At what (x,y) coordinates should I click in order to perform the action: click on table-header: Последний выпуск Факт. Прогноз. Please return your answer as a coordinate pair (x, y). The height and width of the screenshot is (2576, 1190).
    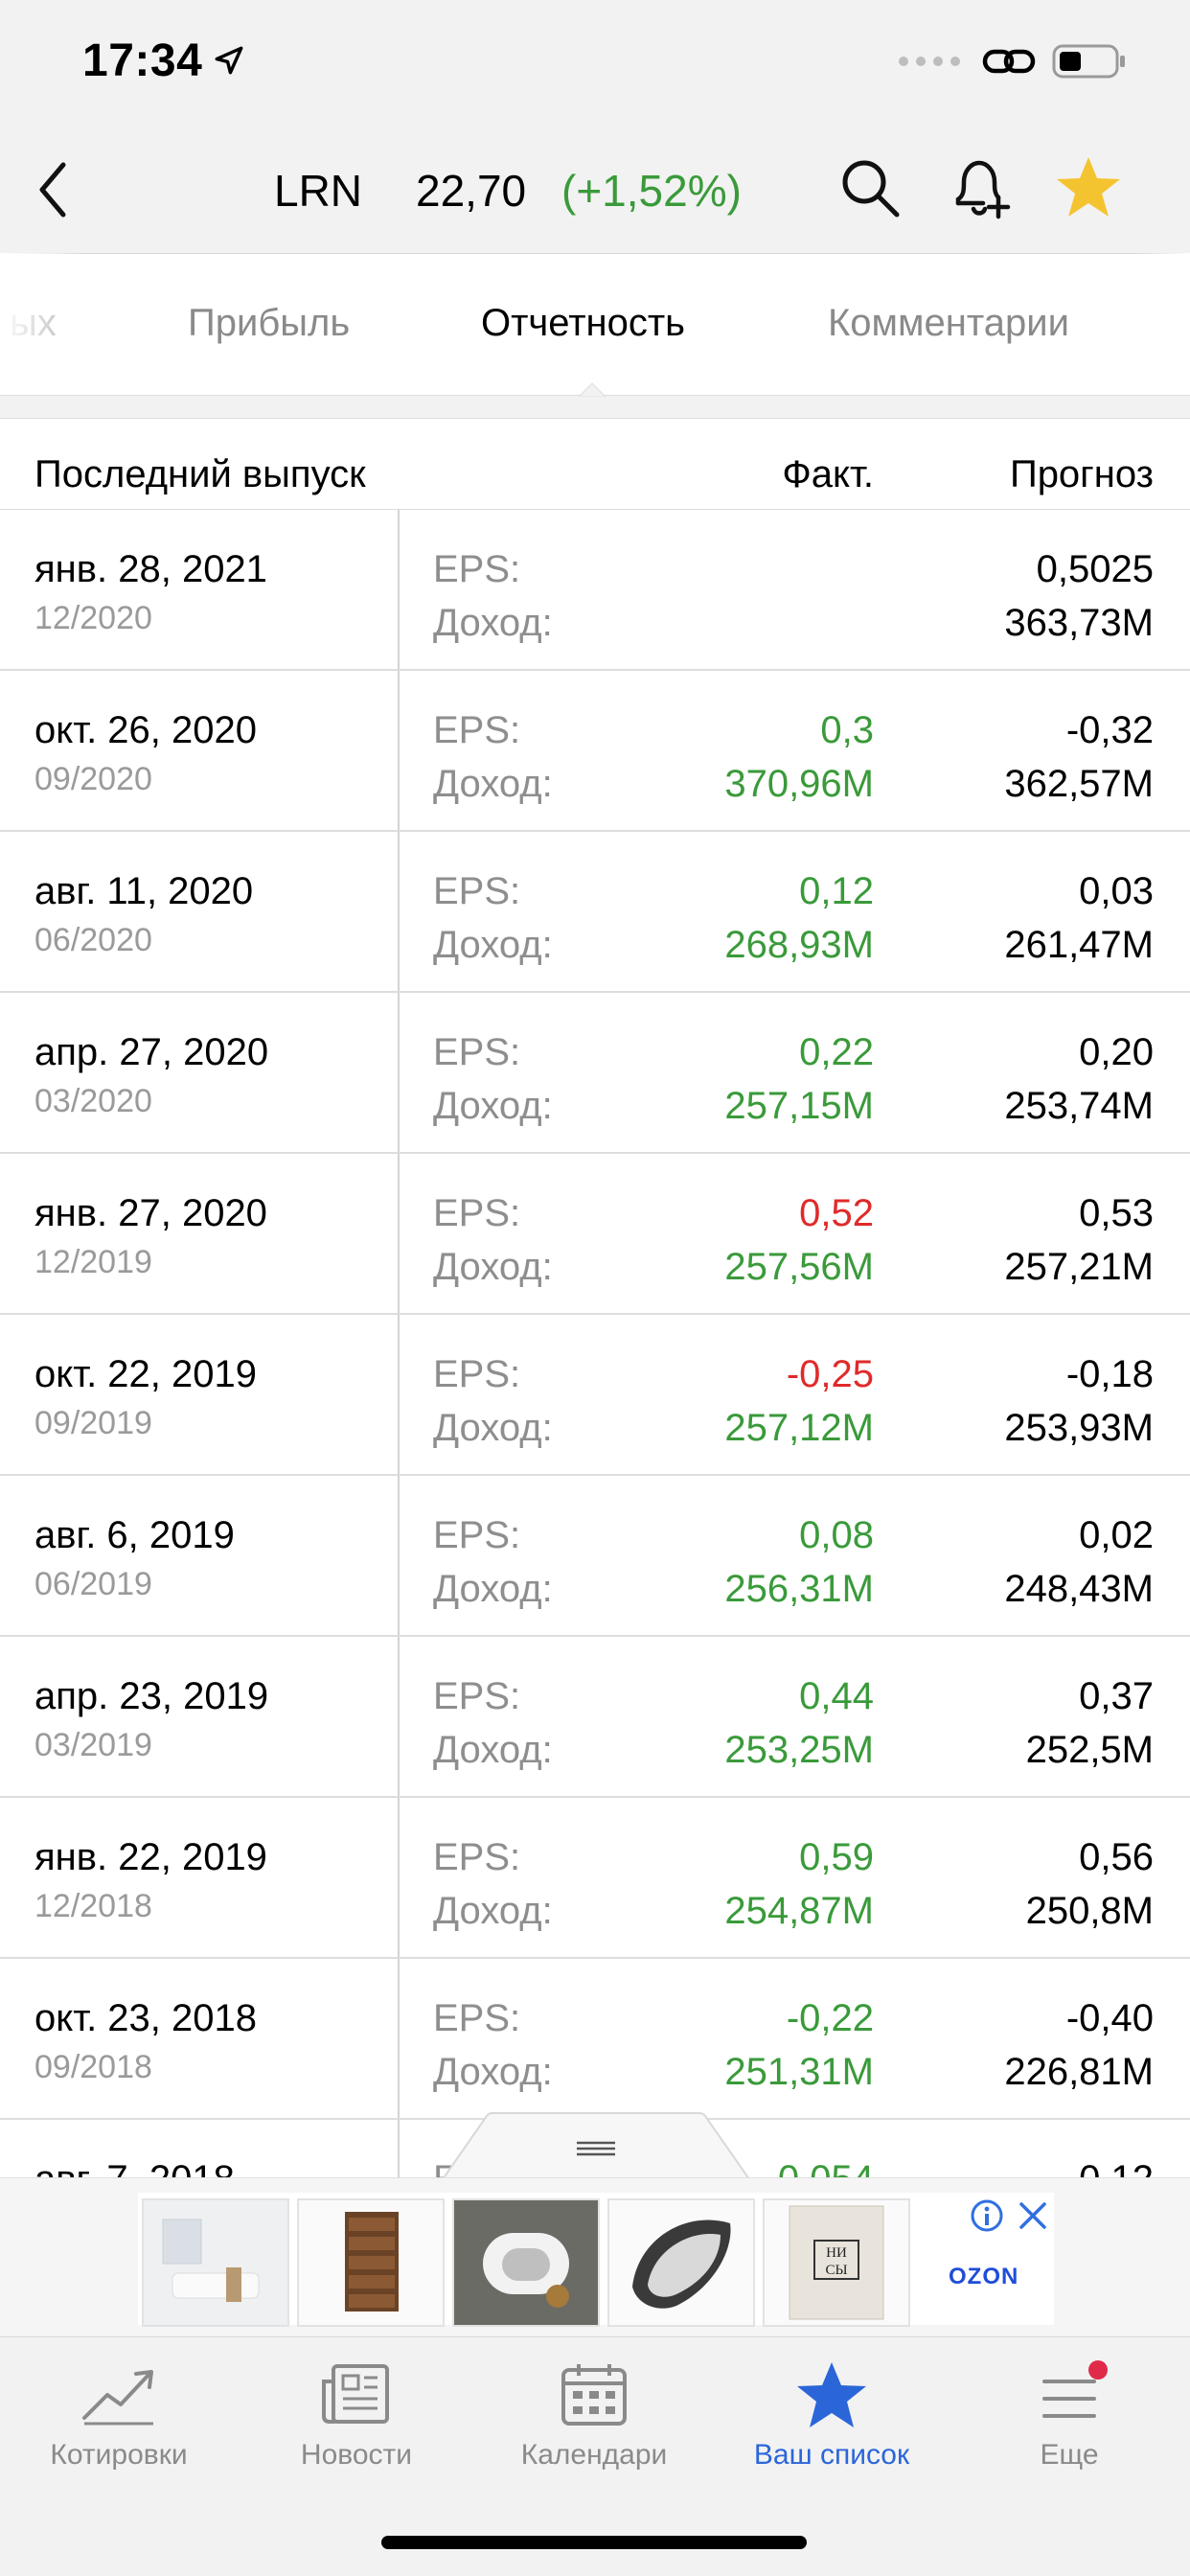
    Looking at the image, I should click on (595, 464).